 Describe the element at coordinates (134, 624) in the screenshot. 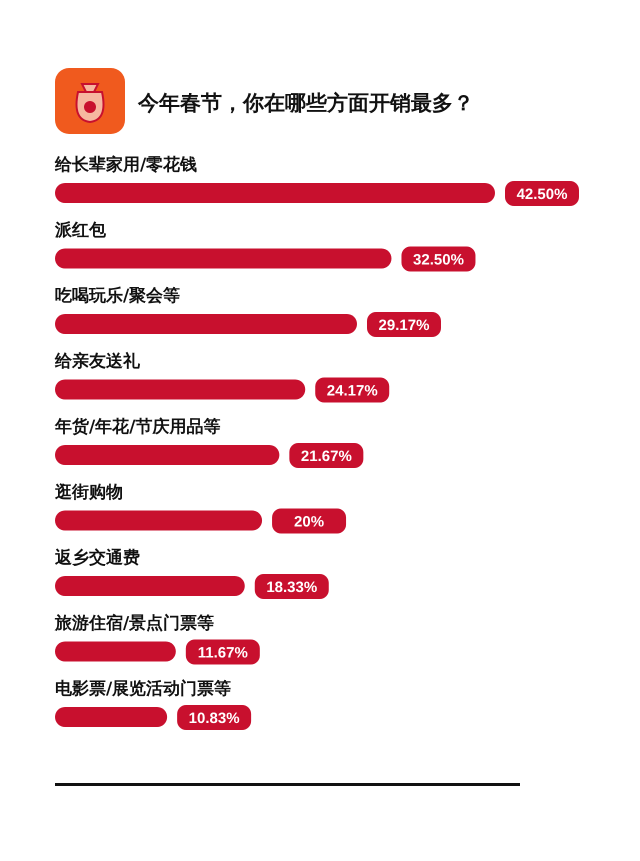

I see `y-tick-label: 旅游住宿/景点门票等` at that location.